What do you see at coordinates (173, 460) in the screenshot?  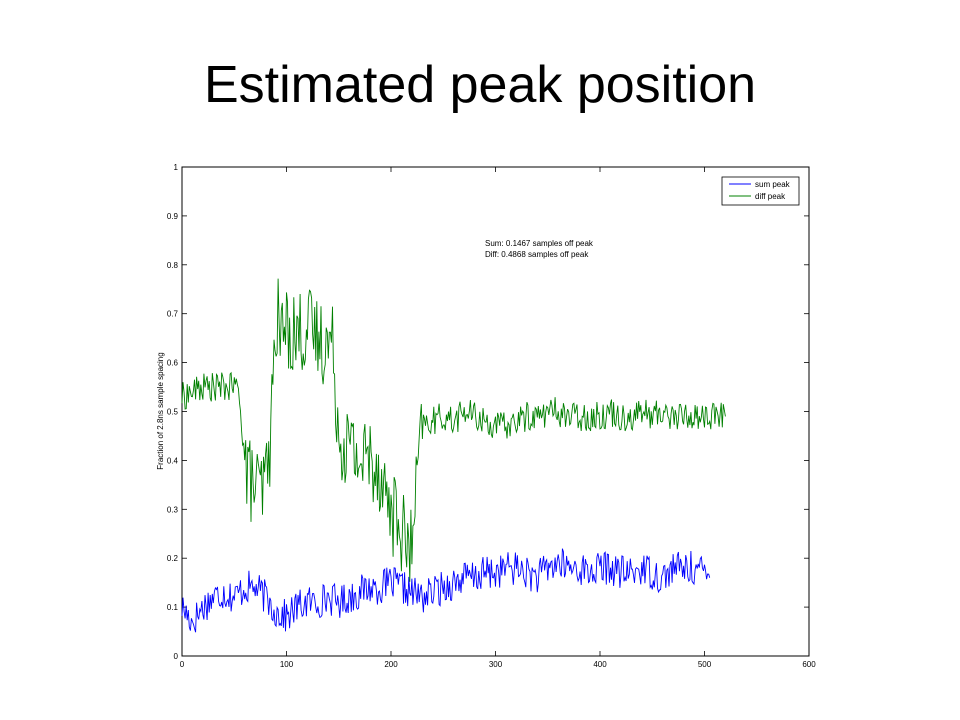 I see `y-tick-label: 0.4` at bounding box center [173, 460].